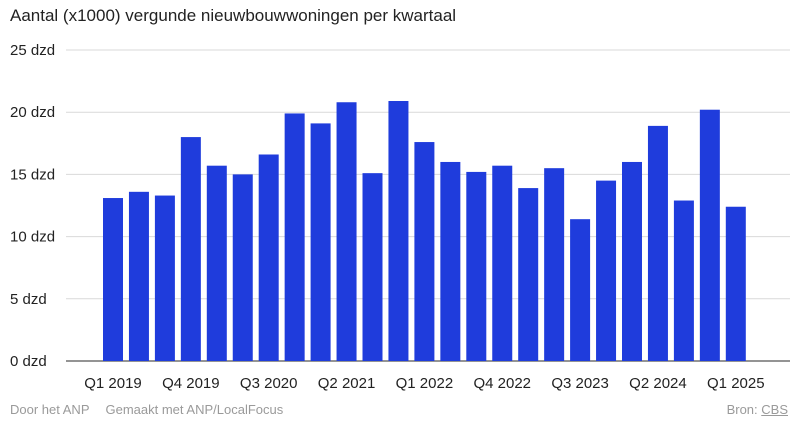 This screenshot has height=434, width=800. I want to click on y-tick-label: 15 dzd, so click(32, 174).